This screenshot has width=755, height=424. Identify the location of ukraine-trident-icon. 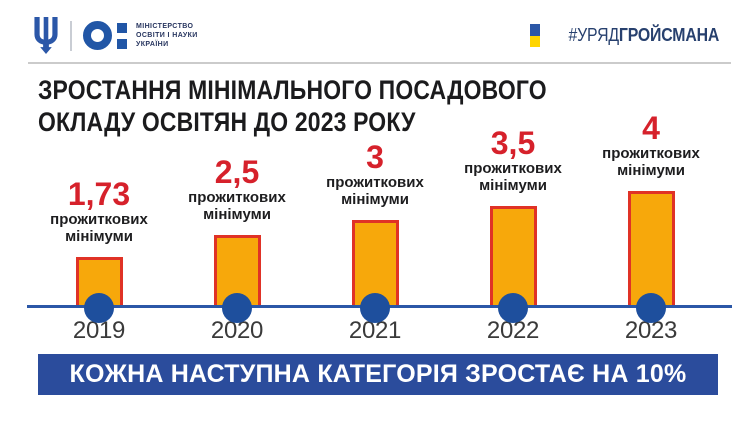
(46, 35).